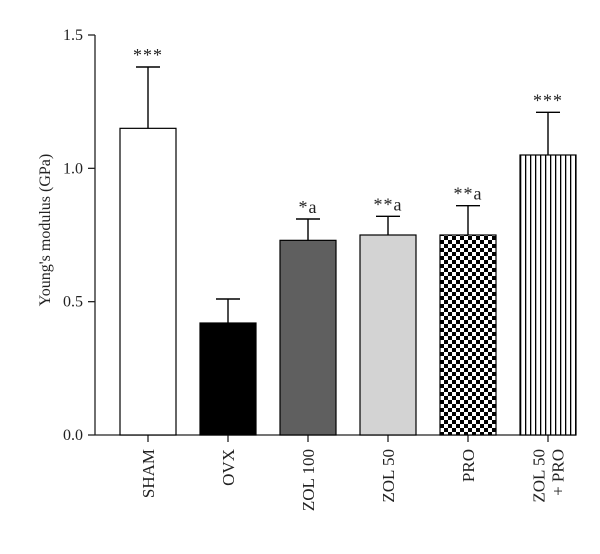 The width and height of the screenshot is (600, 554). What do you see at coordinates (353, 480) in the screenshot?
I see `category-labels: SHAM OVX ZOL 100 ZOL 50 PRO ZOL 50 + PRO` at bounding box center [353, 480].